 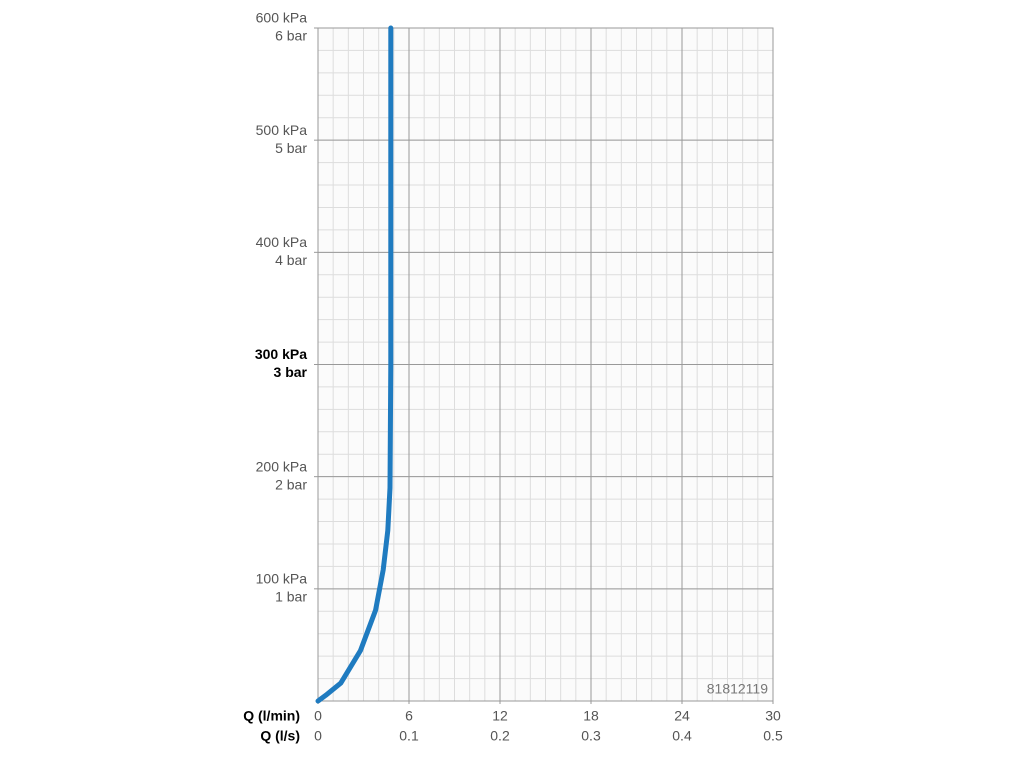 What do you see at coordinates (282, 130) in the screenshot?
I see `y-tick-label: 500 kPa` at bounding box center [282, 130].